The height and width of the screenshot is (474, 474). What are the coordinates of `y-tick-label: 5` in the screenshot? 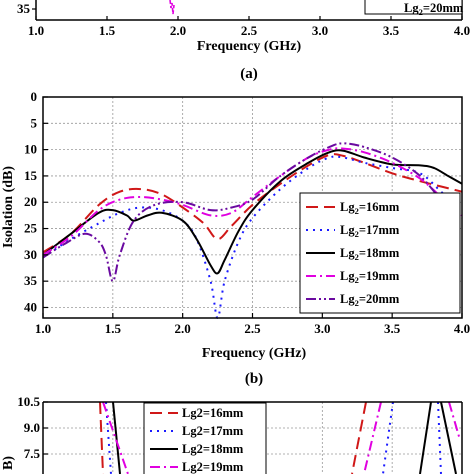 It's located at (34, 122).